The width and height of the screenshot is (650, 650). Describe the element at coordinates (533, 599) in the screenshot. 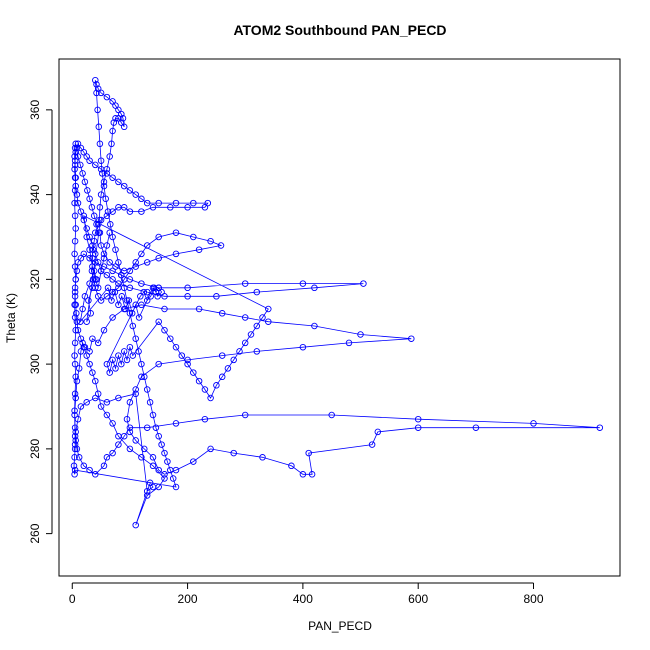

I see `x-tick-label: 800` at that location.